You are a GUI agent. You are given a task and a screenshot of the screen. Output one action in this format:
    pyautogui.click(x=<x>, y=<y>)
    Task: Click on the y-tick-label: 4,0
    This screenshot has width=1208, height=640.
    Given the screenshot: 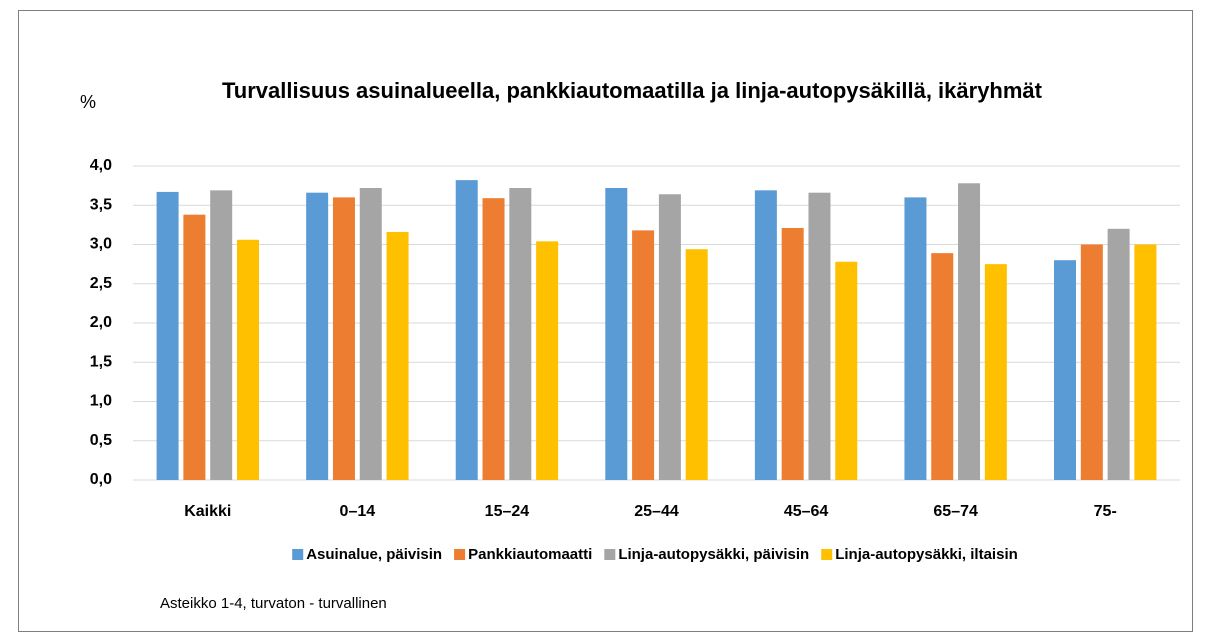 What is the action you would take?
    pyautogui.click(x=101, y=165)
    